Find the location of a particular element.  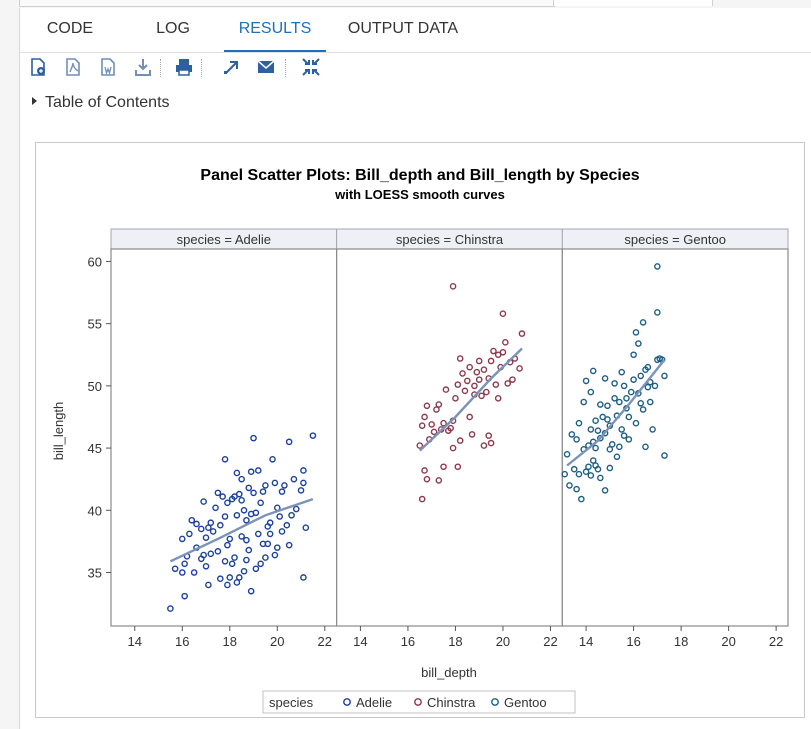

x-tick-label: 20 is located at coordinates (277, 641).